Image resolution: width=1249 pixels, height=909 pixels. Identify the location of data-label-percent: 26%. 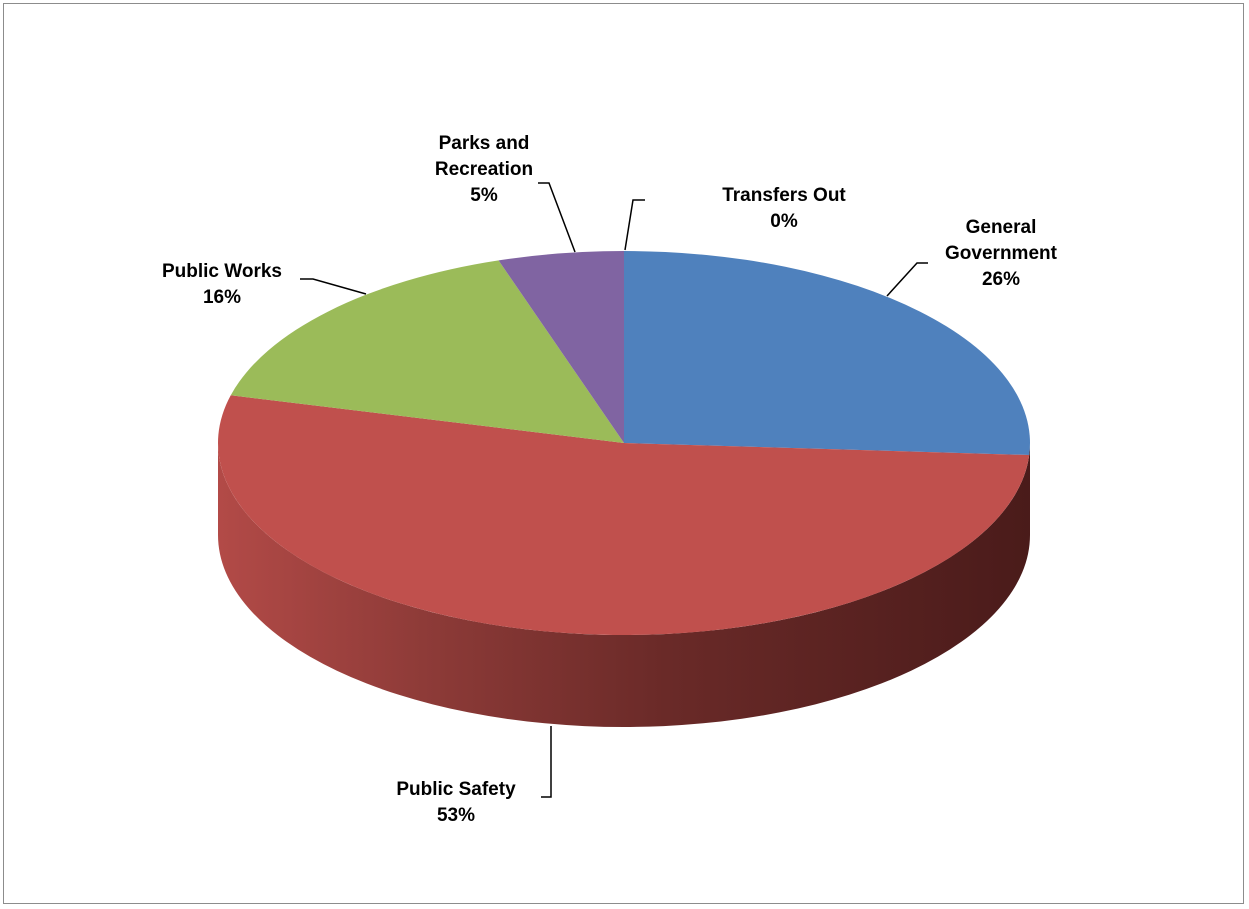
(1001, 279).